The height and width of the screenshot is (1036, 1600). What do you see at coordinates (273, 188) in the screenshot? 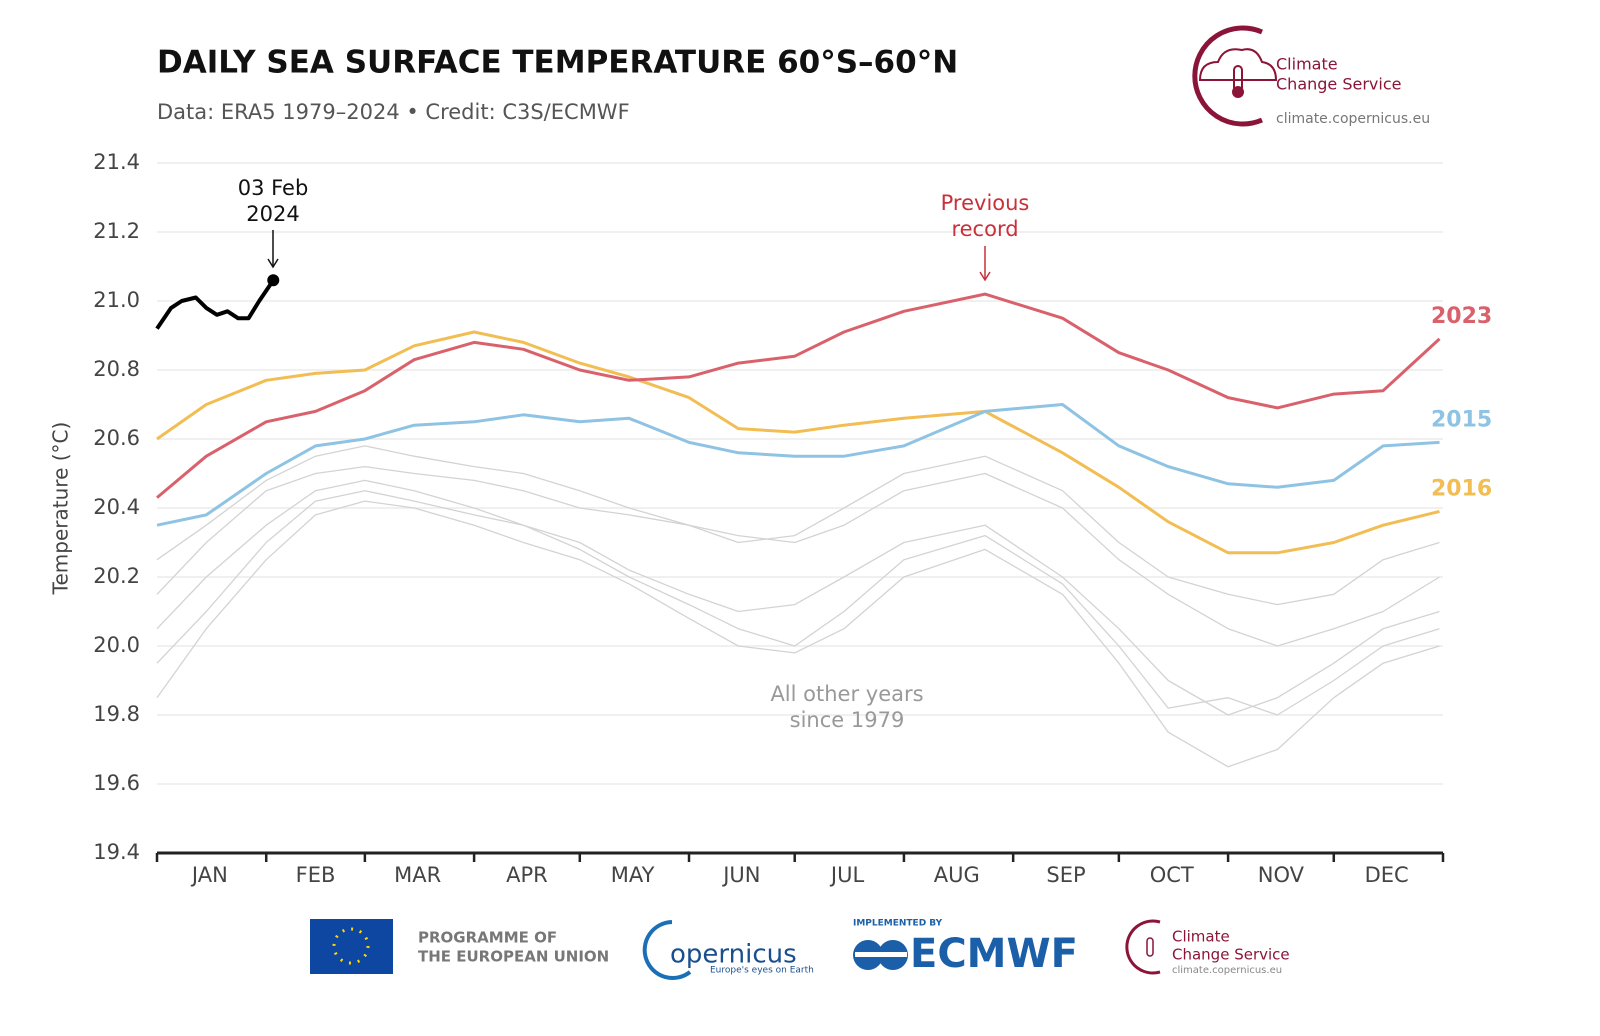
I see `annotation: 03 Feb` at bounding box center [273, 188].